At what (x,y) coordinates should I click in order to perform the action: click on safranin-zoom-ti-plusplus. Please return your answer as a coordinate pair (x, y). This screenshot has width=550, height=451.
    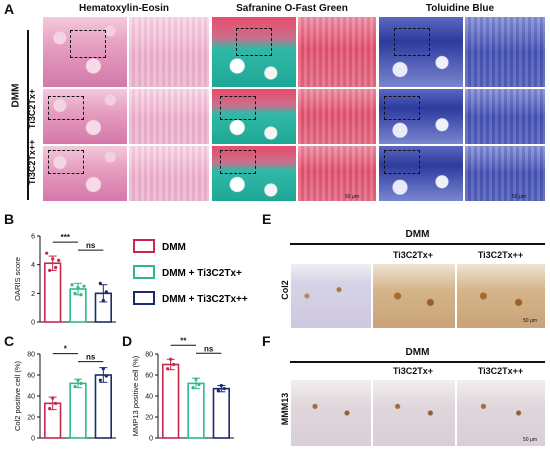
    Looking at the image, I should click on (337, 173).